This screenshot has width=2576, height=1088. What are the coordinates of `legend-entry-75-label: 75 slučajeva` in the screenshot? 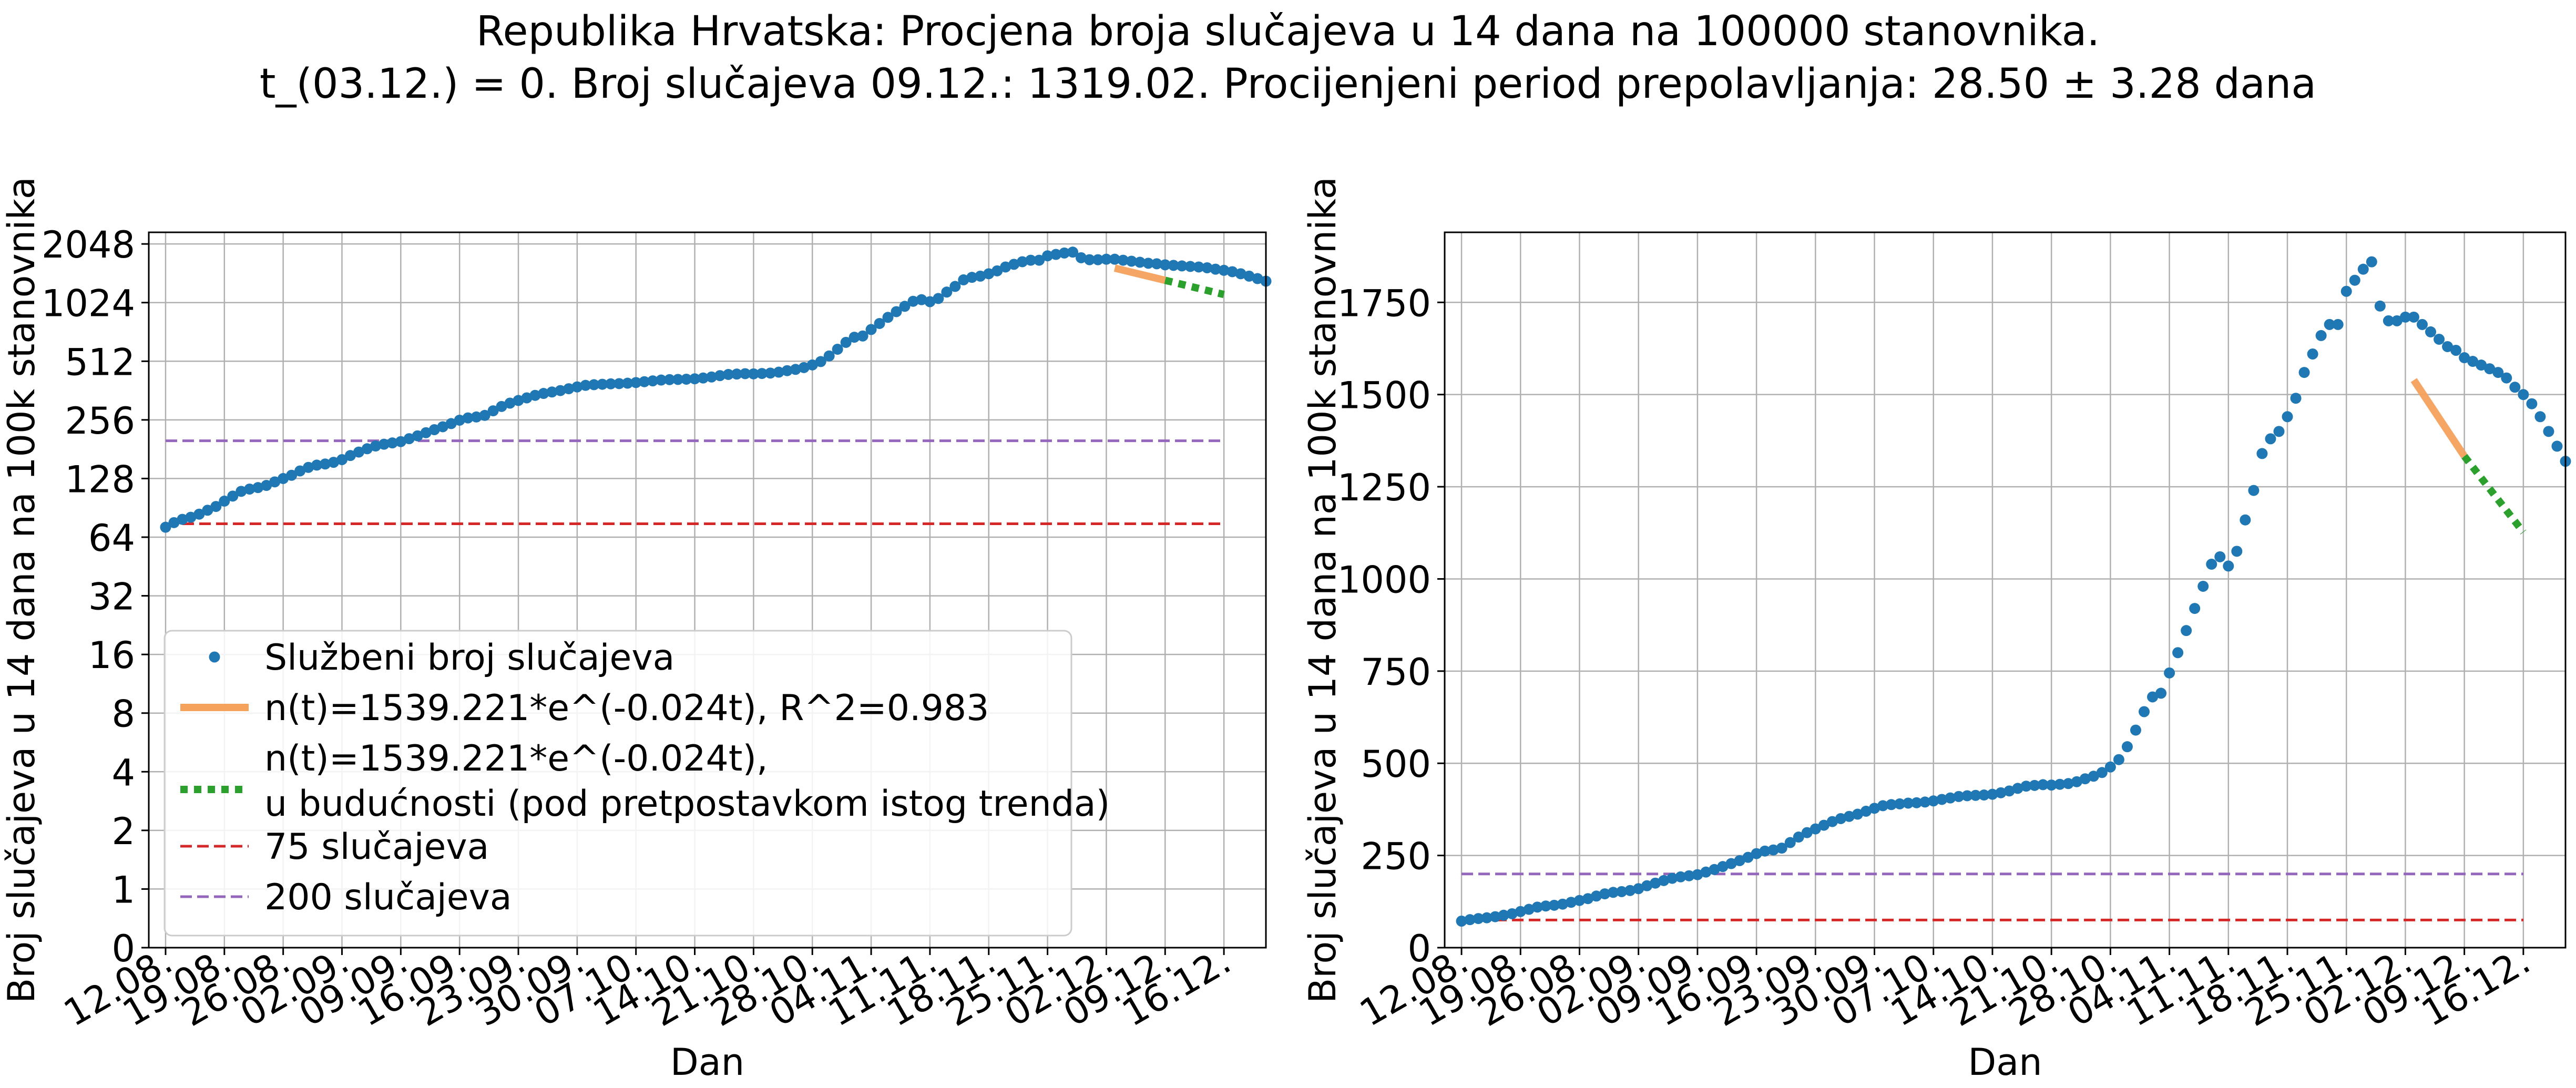 It's located at (376, 847).